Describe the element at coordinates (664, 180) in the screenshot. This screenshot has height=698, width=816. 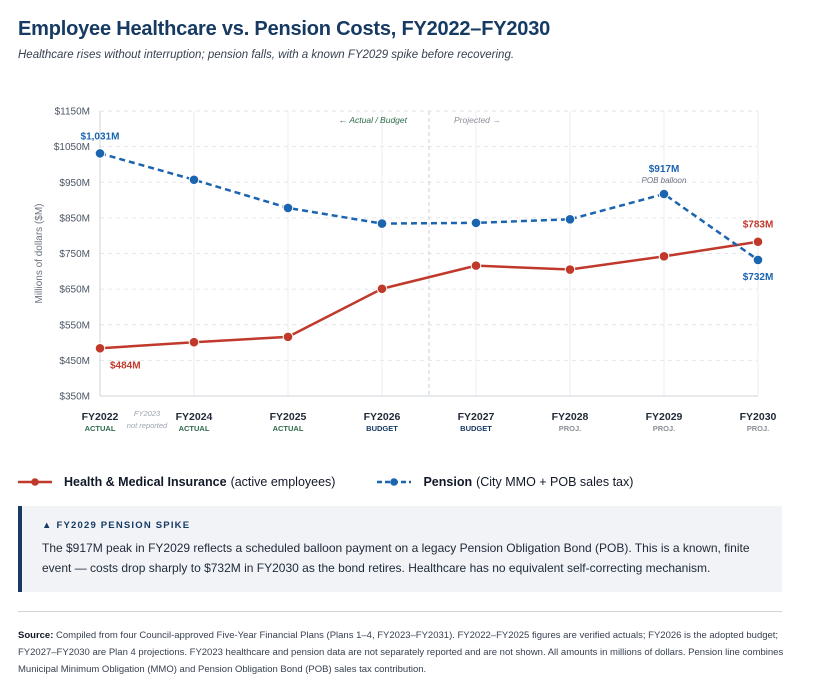
I see `data-label-note: POB balloon` at that location.